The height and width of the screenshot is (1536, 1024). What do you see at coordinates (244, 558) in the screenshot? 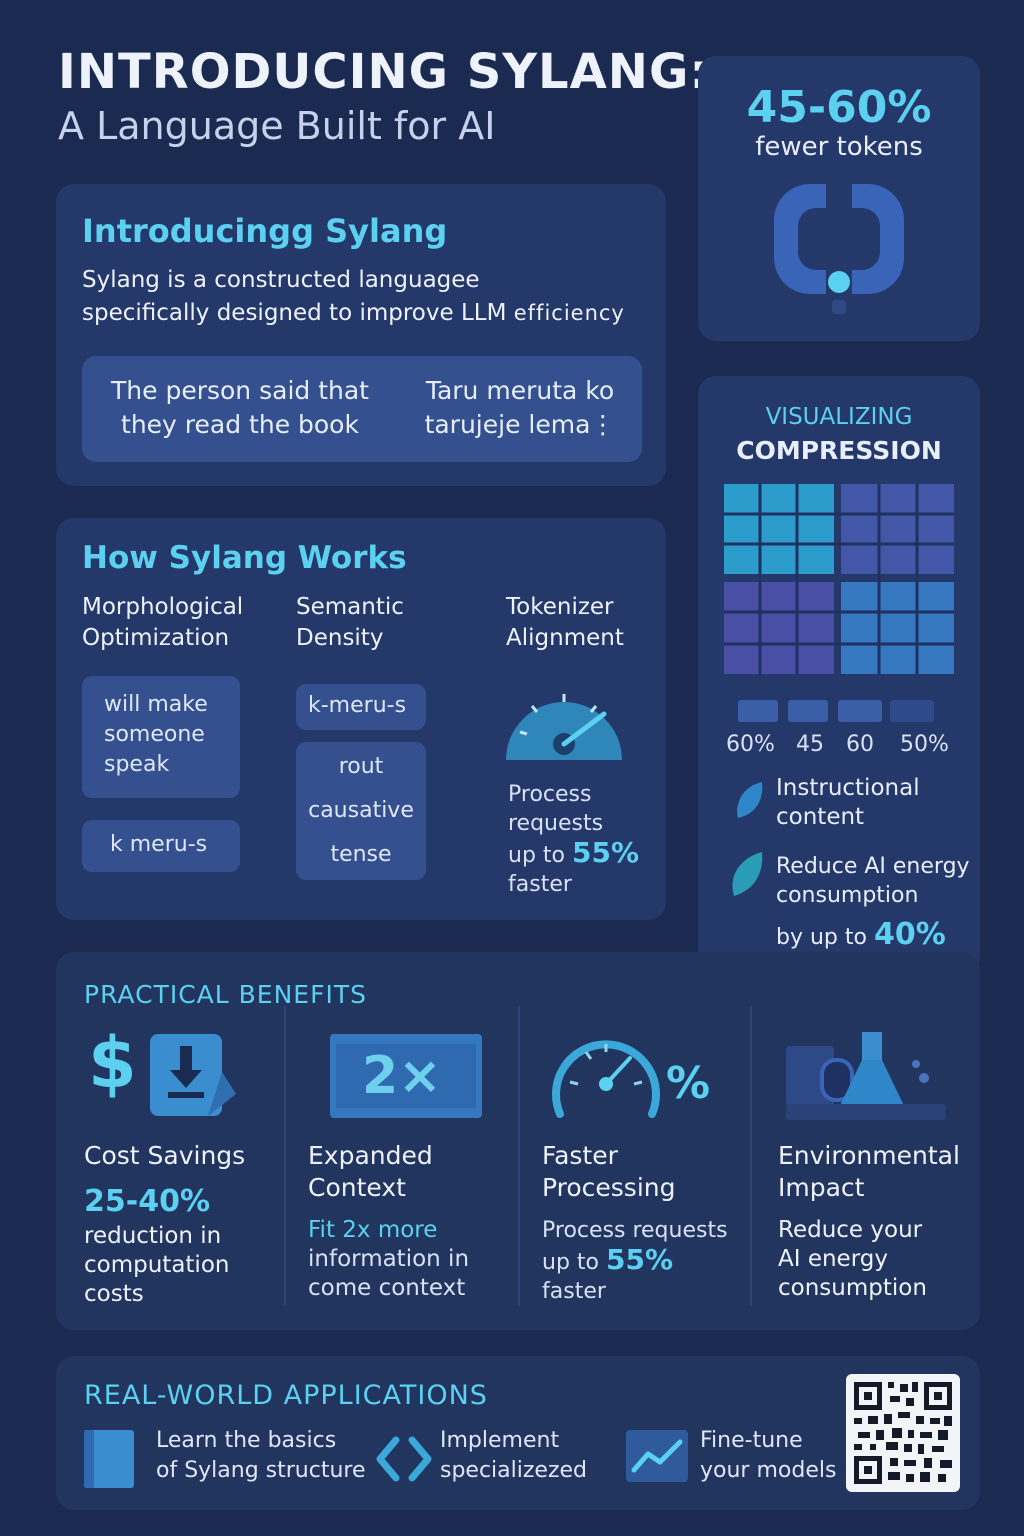
I see `how-heading: How Sylang Works` at bounding box center [244, 558].